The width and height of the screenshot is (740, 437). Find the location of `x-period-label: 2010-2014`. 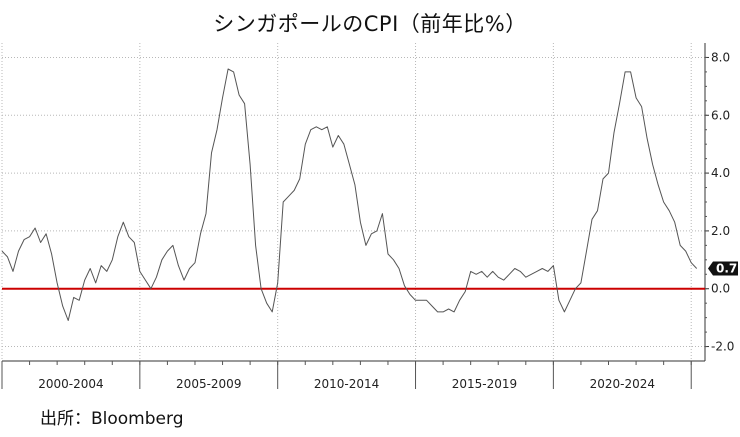

x-period-label: 2010-2014 is located at coordinates (346, 384).